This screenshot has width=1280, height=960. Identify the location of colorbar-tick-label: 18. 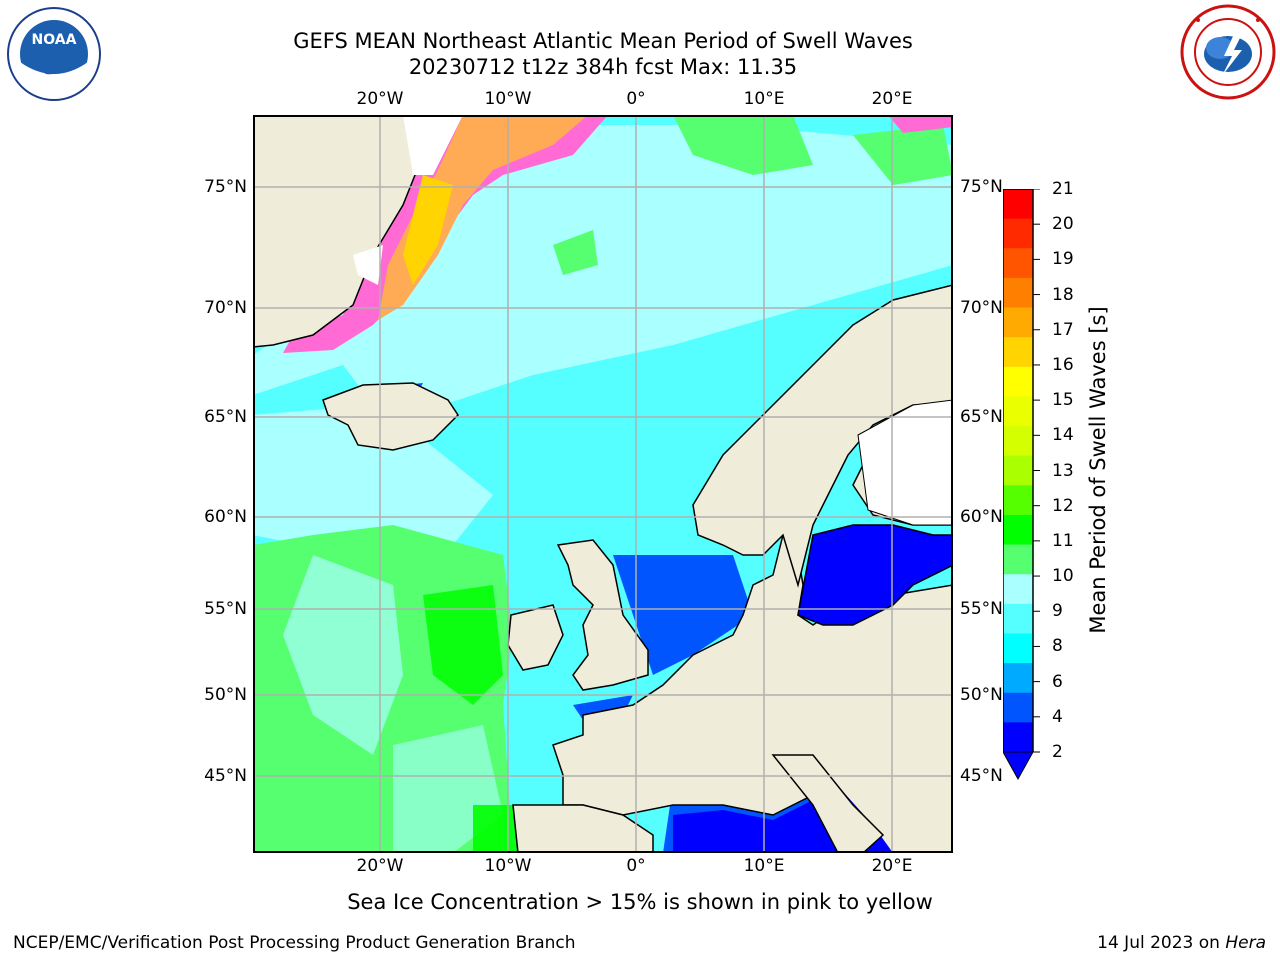
(1063, 294).